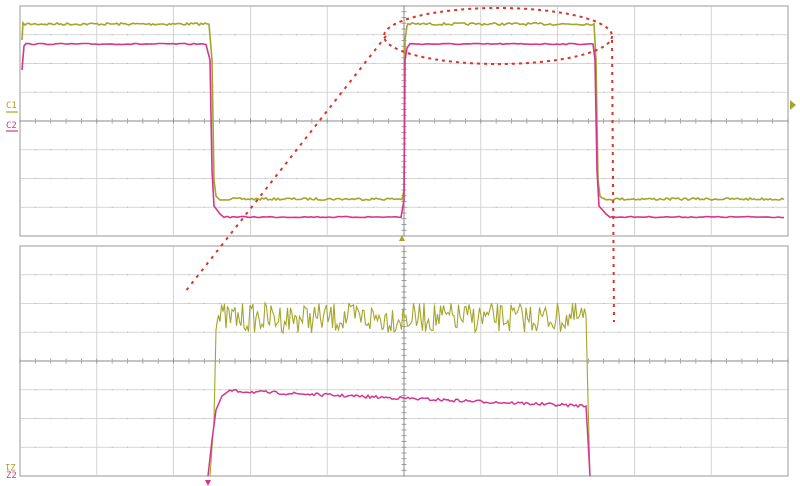  I want to click on triangle-up-icon, so click(402, 238).